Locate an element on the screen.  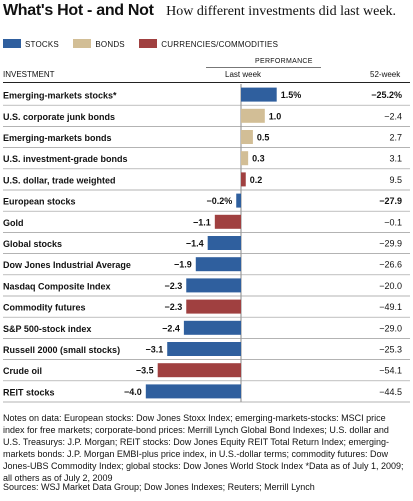
category-label: Nasdaq Composite Index is located at coordinates (57, 286).